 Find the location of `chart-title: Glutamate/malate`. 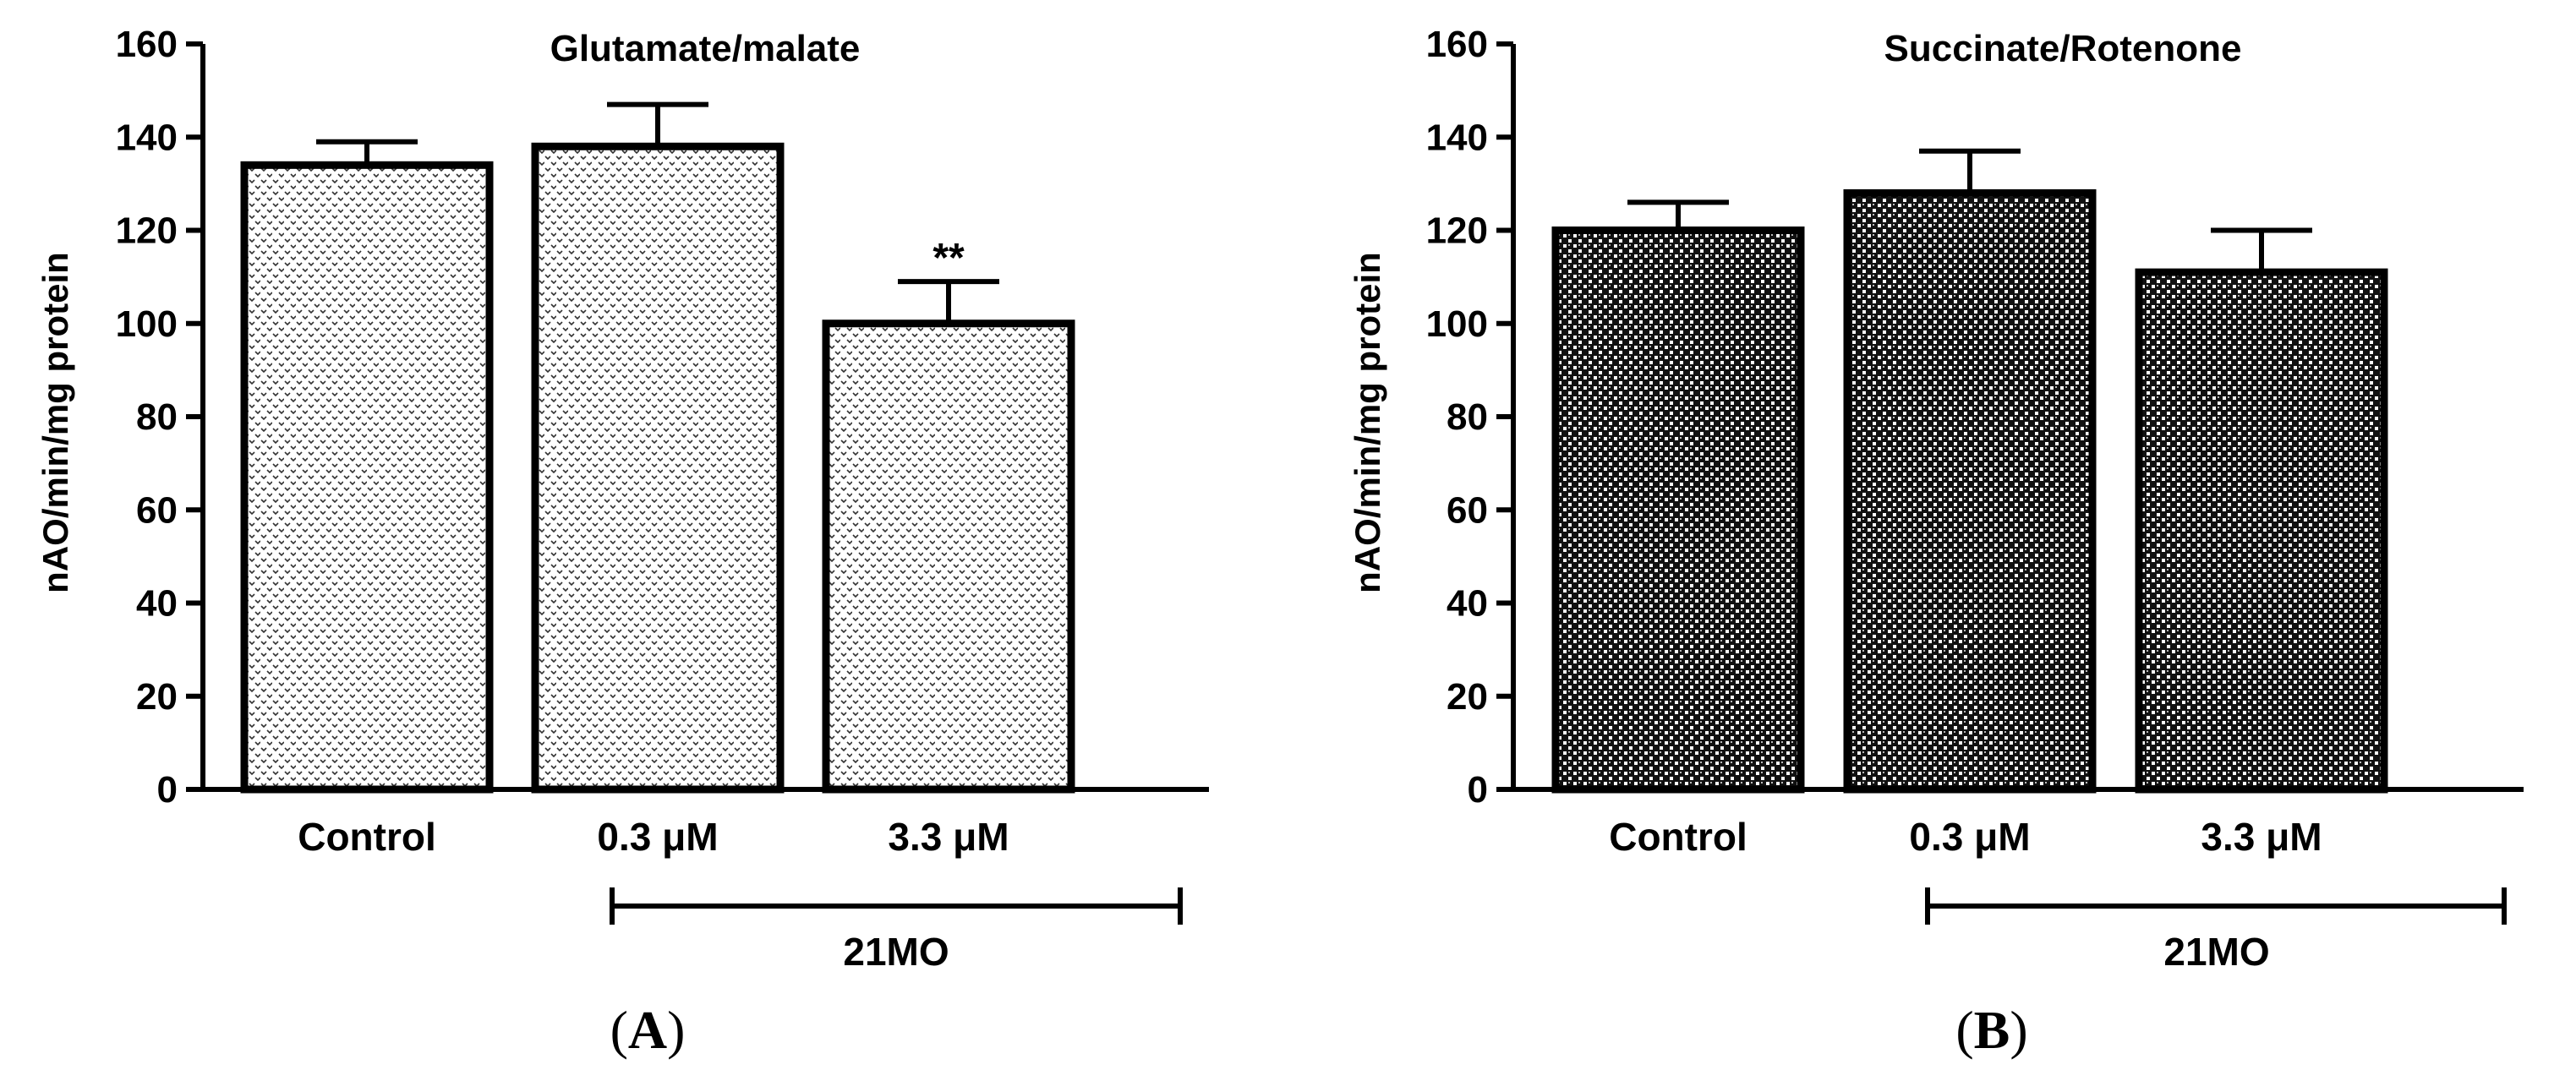

chart-title: Glutamate/malate is located at coordinates (705, 49).